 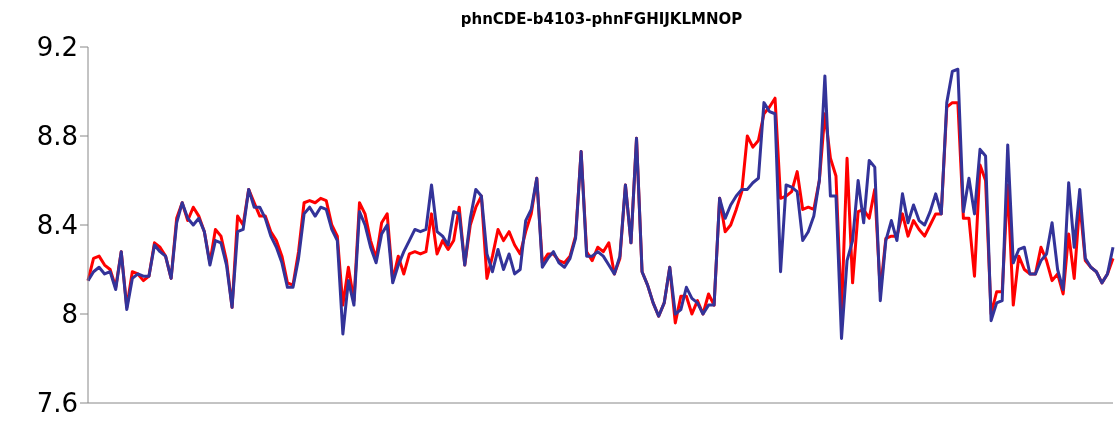 What do you see at coordinates (57, 225) in the screenshot?
I see `y-tick-label: 8.4` at bounding box center [57, 225].